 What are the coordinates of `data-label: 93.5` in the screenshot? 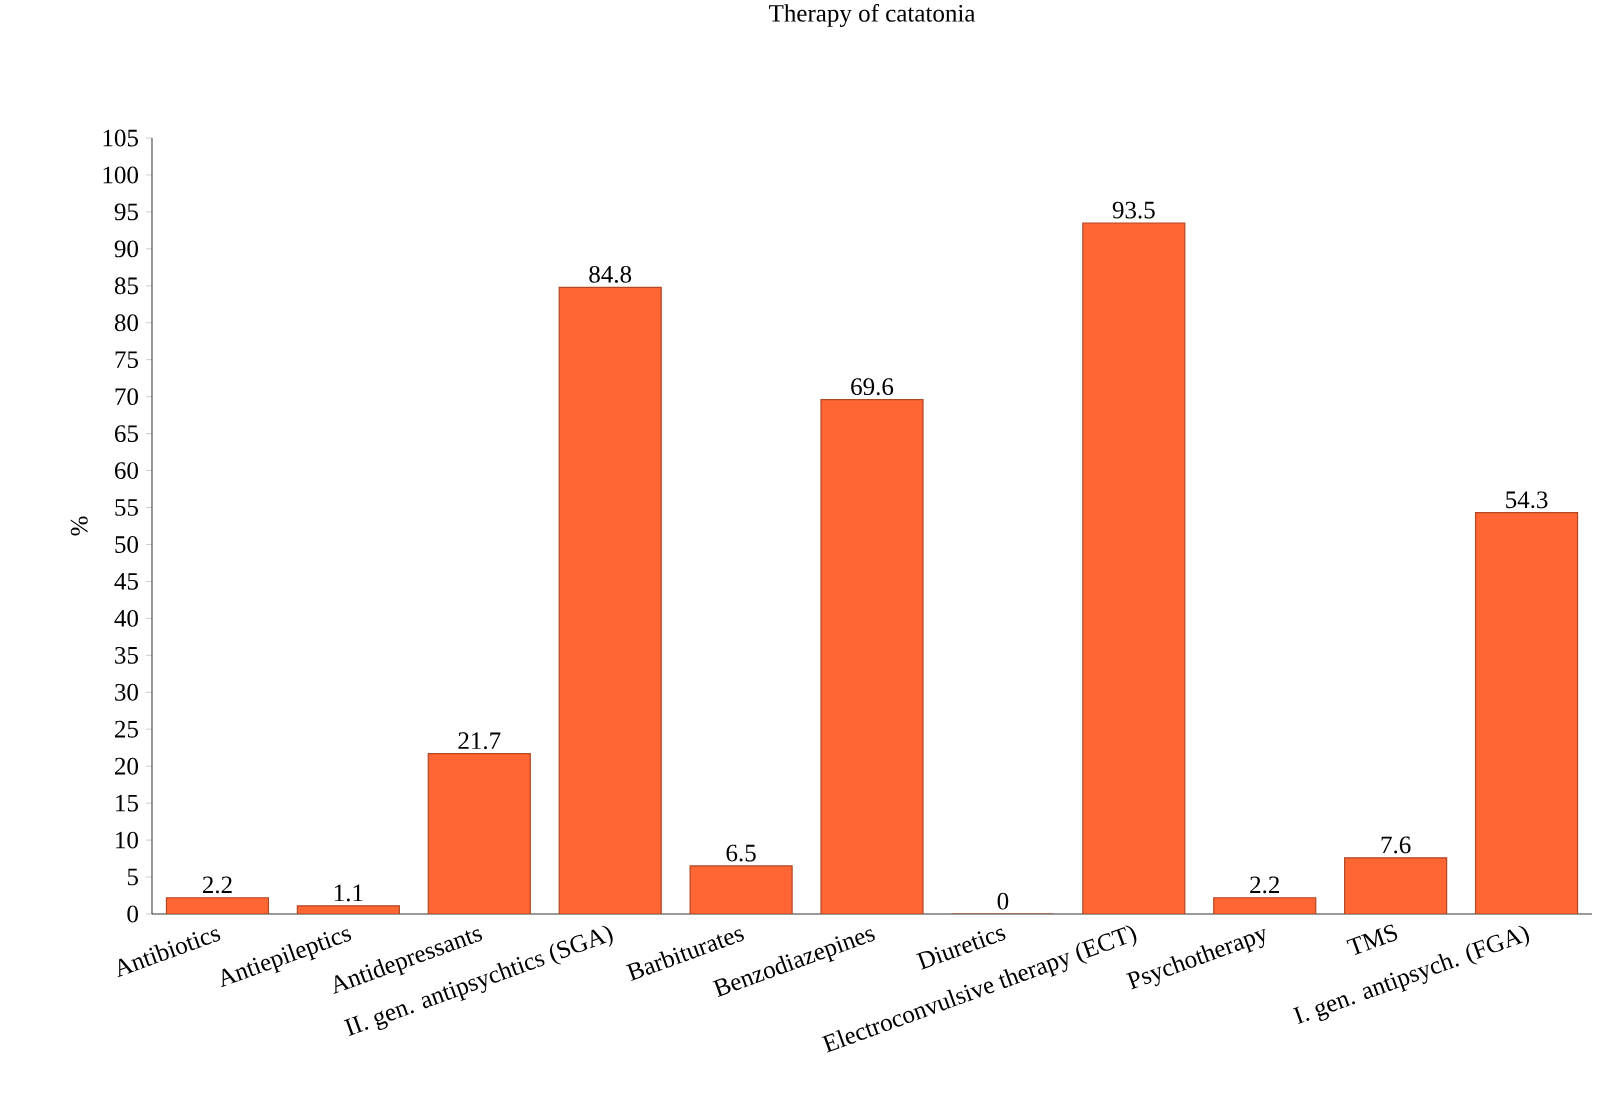 It's located at (1133, 210).